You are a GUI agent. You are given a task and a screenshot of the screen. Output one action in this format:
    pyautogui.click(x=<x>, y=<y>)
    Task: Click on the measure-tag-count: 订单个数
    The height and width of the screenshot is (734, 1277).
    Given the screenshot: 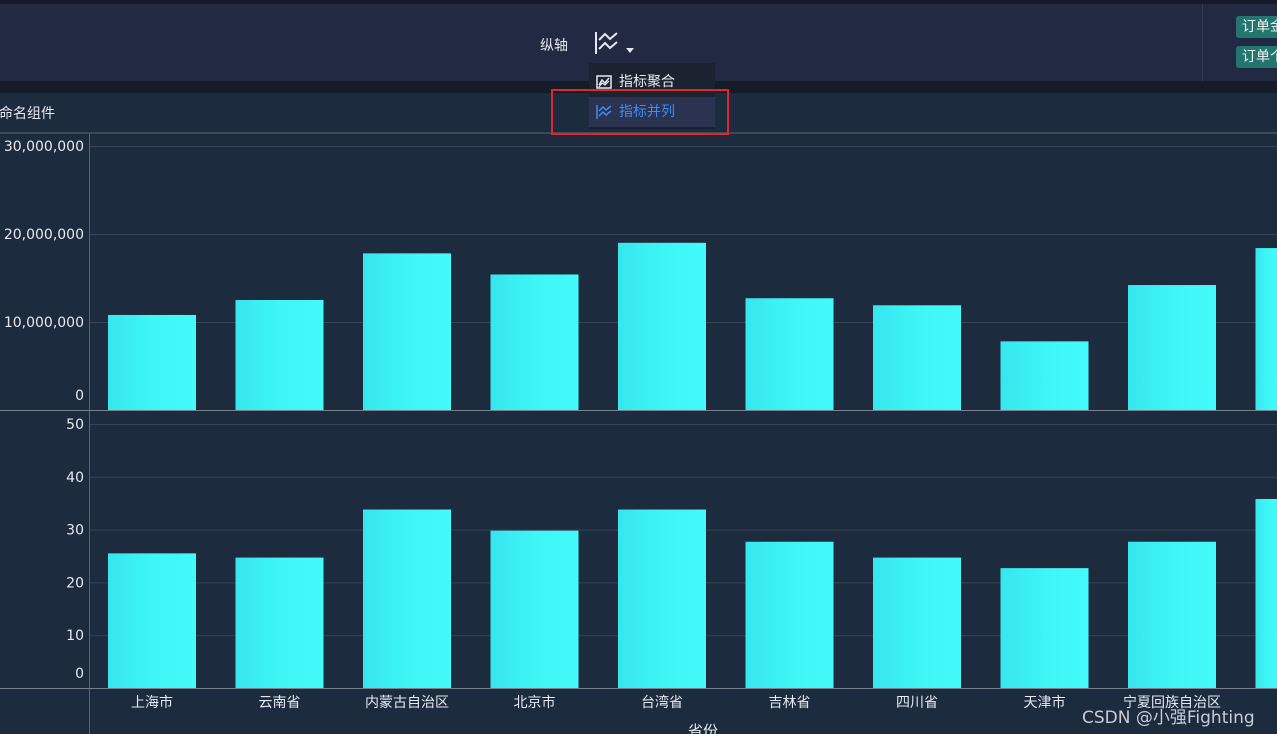 What is the action you would take?
    pyautogui.click(x=1256, y=57)
    